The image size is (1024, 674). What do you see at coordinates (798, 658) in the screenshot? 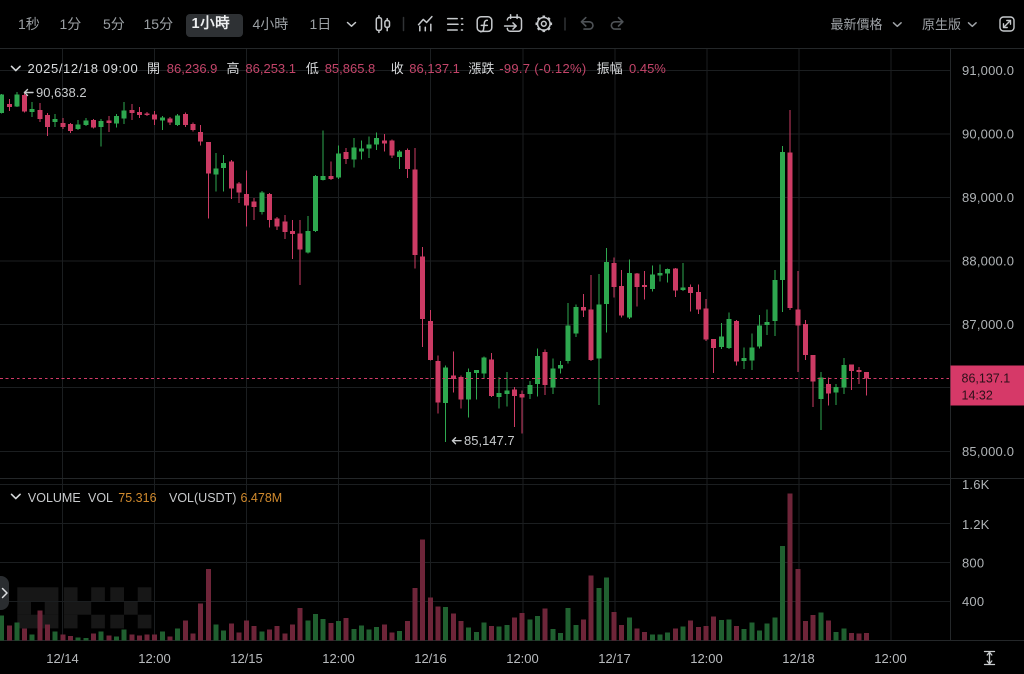
I see `svg-text: 12/18` at bounding box center [798, 658].